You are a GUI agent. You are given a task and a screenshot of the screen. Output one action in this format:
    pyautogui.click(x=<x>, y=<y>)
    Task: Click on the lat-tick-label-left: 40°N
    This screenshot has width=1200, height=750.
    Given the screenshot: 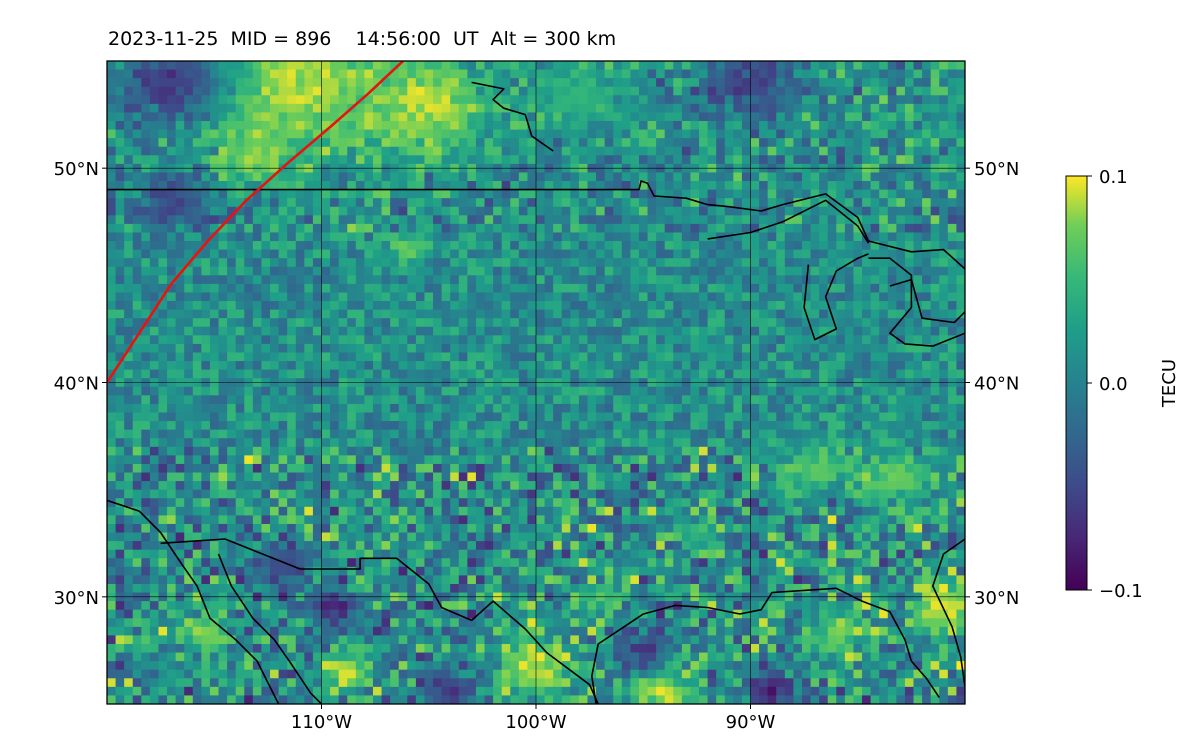 What is the action you would take?
    pyautogui.click(x=76, y=384)
    